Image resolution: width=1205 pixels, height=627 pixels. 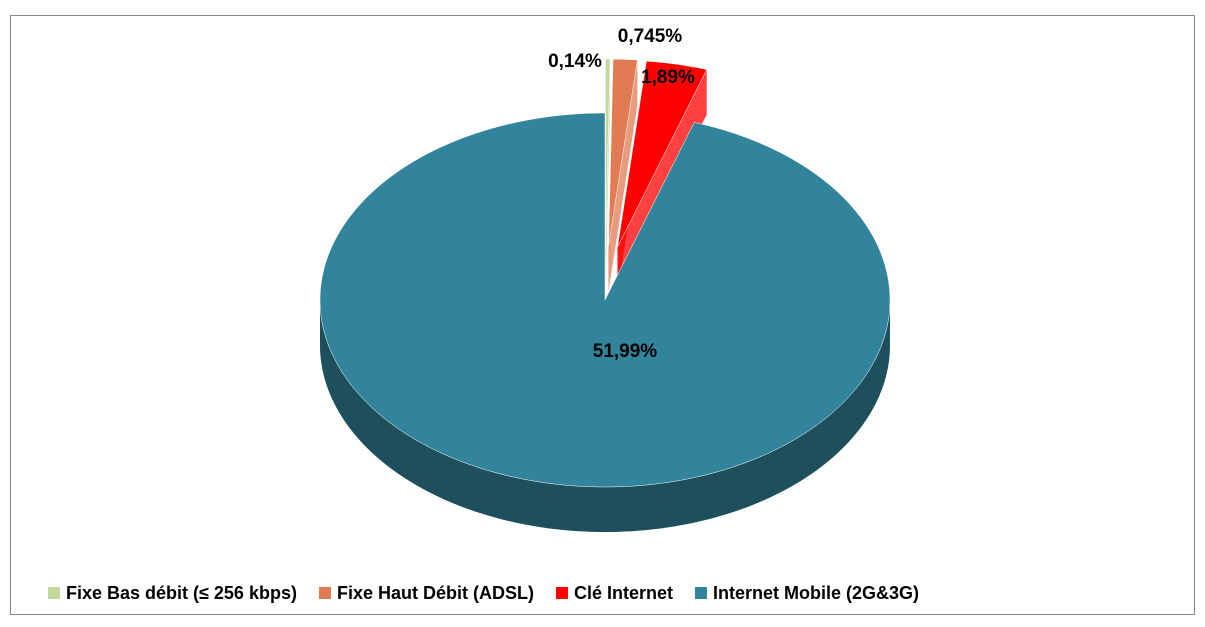 I want to click on data-label: 0,14%, so click(x=575, y=61).